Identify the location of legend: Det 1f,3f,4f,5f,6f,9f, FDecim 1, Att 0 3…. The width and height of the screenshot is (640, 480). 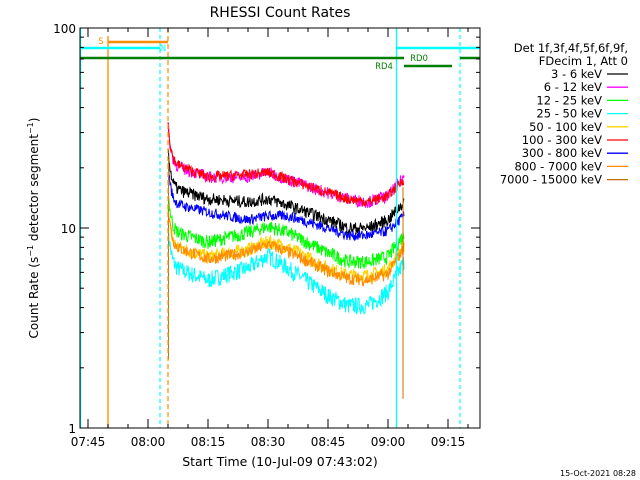
(564, 114).